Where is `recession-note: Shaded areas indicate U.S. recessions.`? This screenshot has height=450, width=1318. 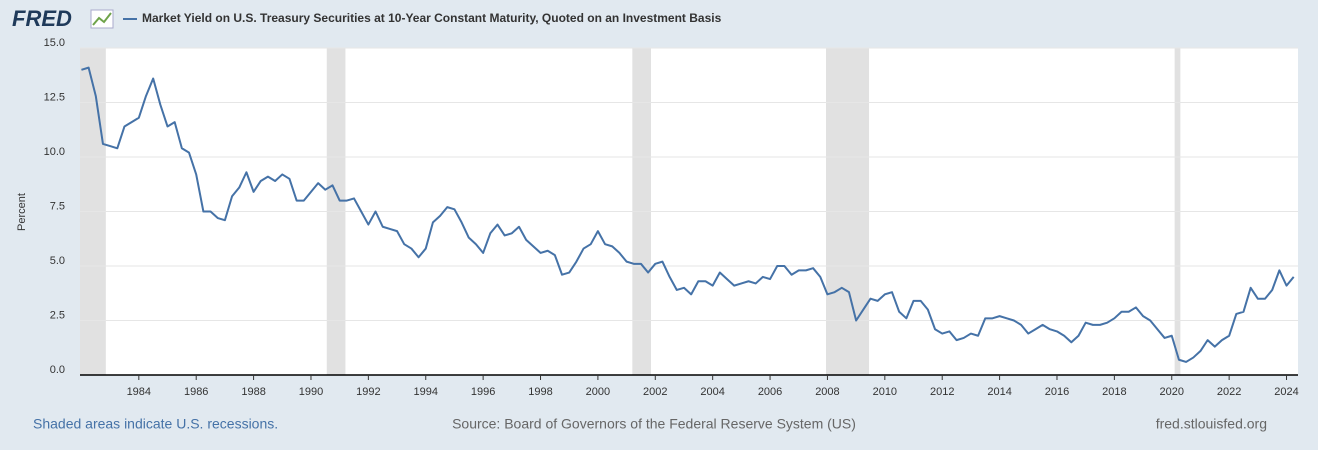
recession-note: Shaded areas indicate U.S. recessions. is located at coordinates (155, 424).